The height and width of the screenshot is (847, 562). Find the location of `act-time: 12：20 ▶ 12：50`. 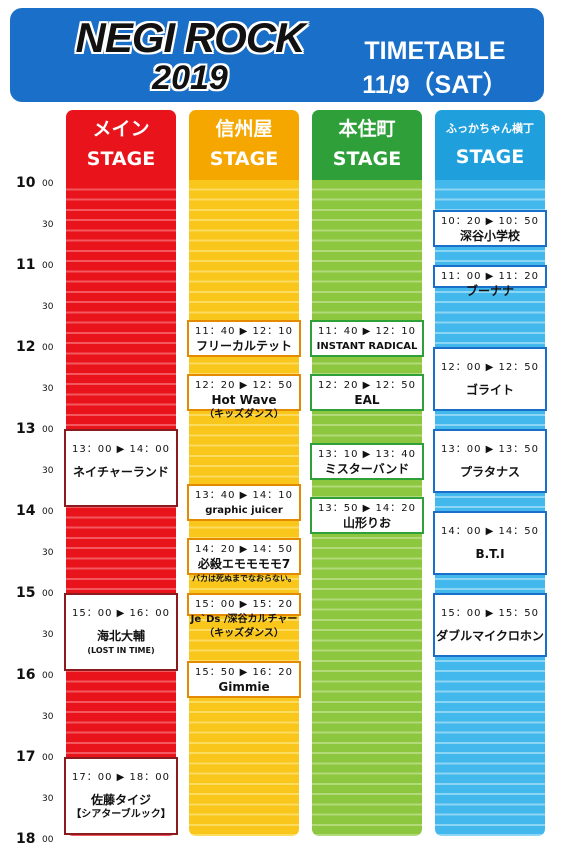

act-time: 12：20 ▶ 12：50 is located at coordinates (244, 386).